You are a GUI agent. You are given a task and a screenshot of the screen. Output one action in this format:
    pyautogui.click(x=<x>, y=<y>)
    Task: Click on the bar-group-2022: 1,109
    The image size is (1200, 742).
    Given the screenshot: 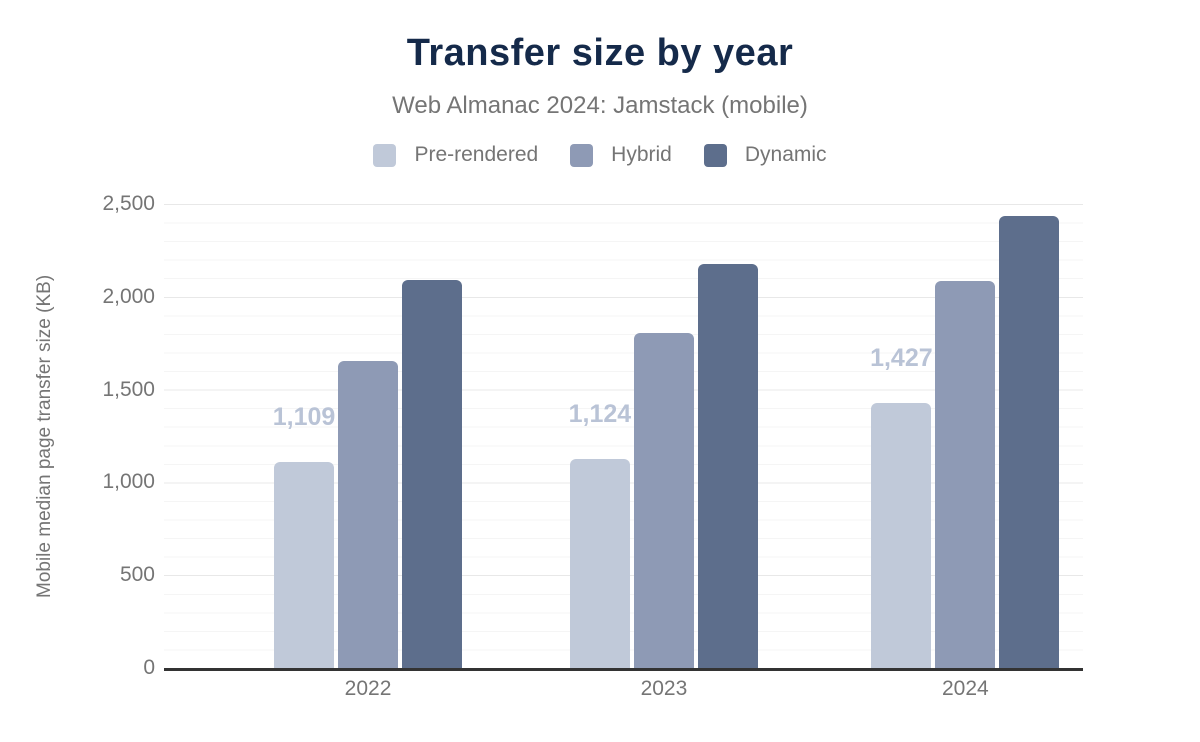 What is the action you would take?
    pyautogui.click(x=367, y=436)
    